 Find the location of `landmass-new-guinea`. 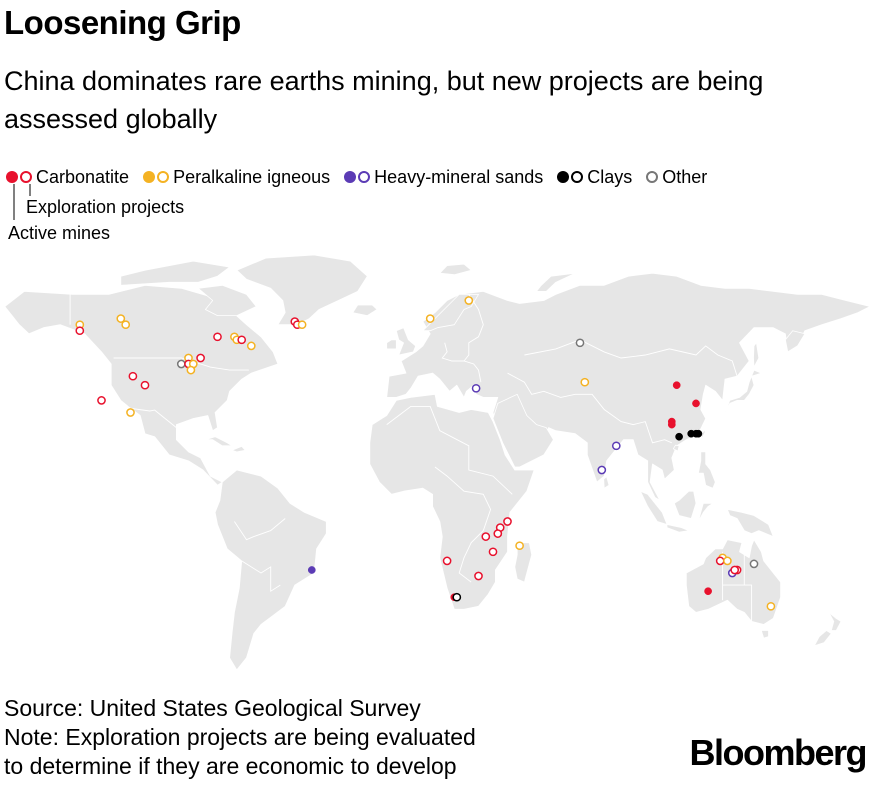

landmass-new-guinea is located at coordinates (750, 523).